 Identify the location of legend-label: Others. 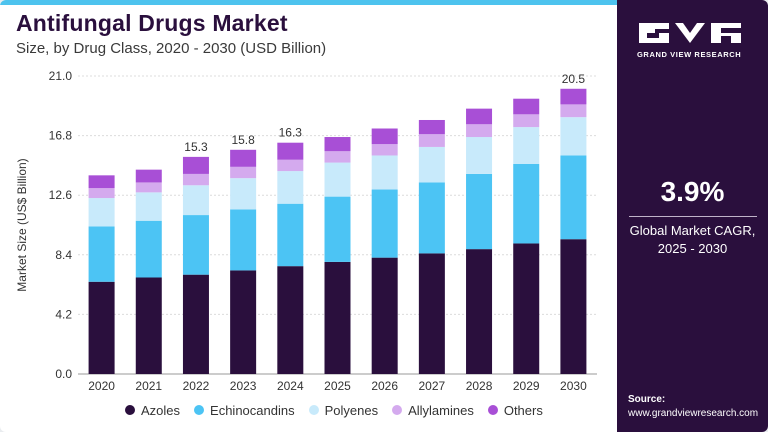
(523, 410).